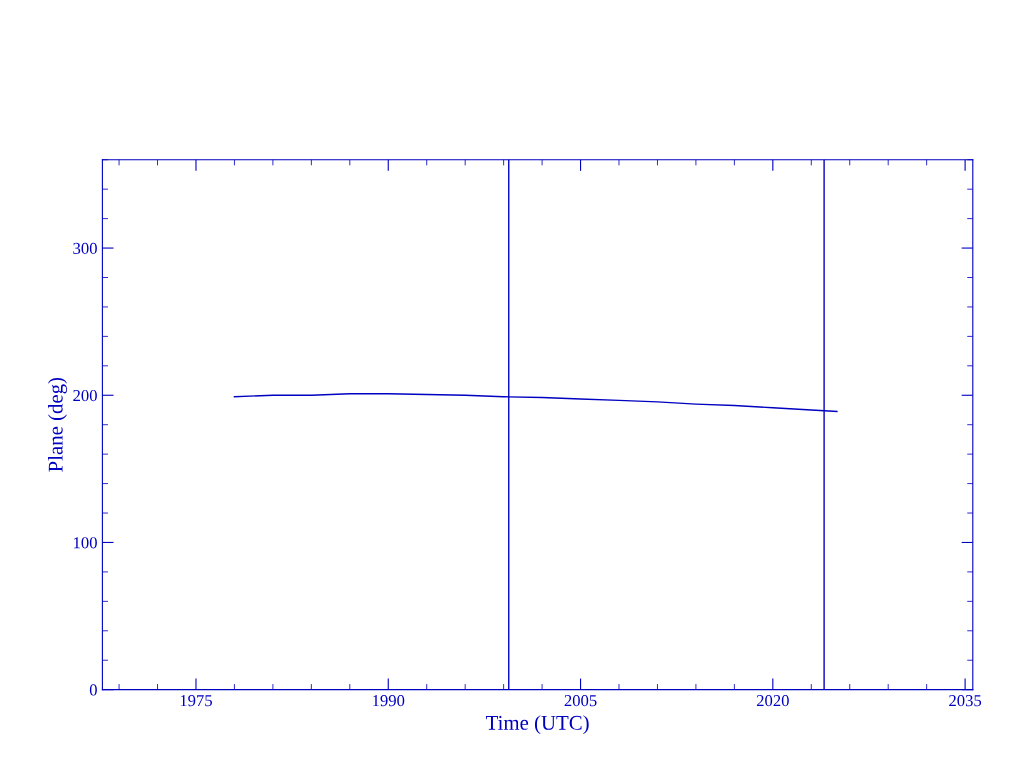 The image size is (1024, 768). Describe the element at coordinates (93, 690) in the screenshot. I see `y-tick-label: 0` at that location.